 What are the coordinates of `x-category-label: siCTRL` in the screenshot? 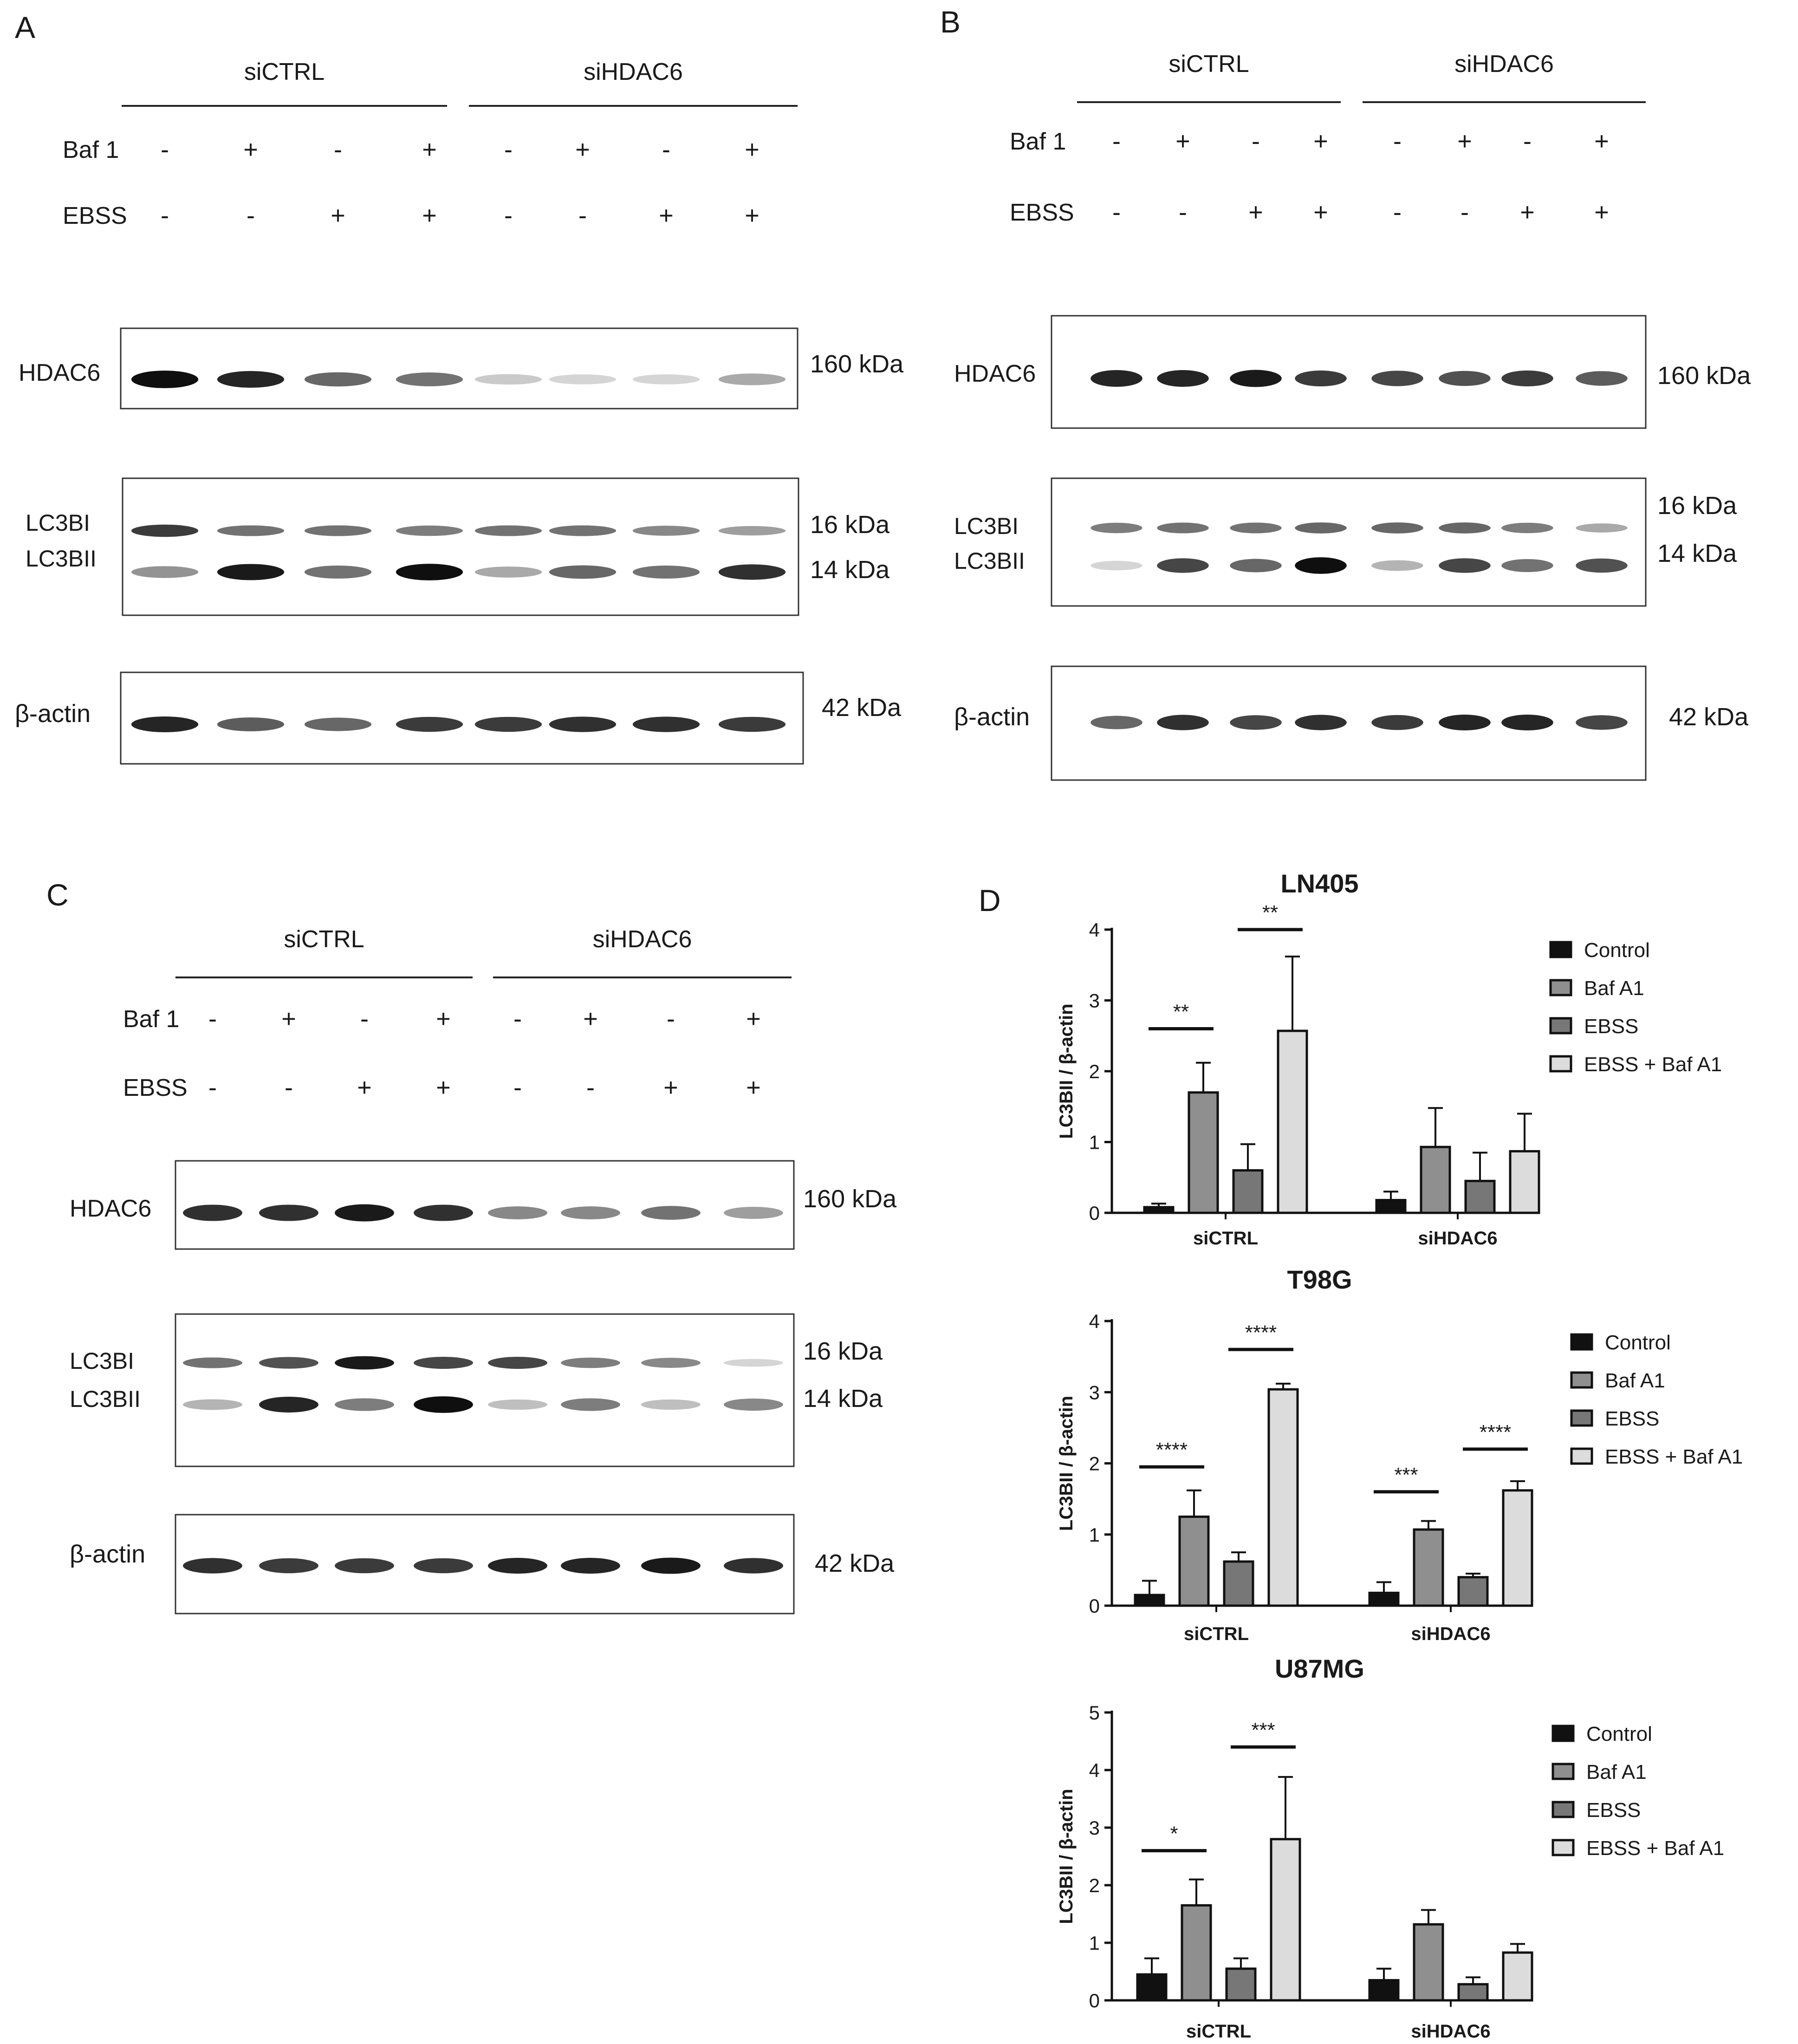 It's located at (1216, 1634).